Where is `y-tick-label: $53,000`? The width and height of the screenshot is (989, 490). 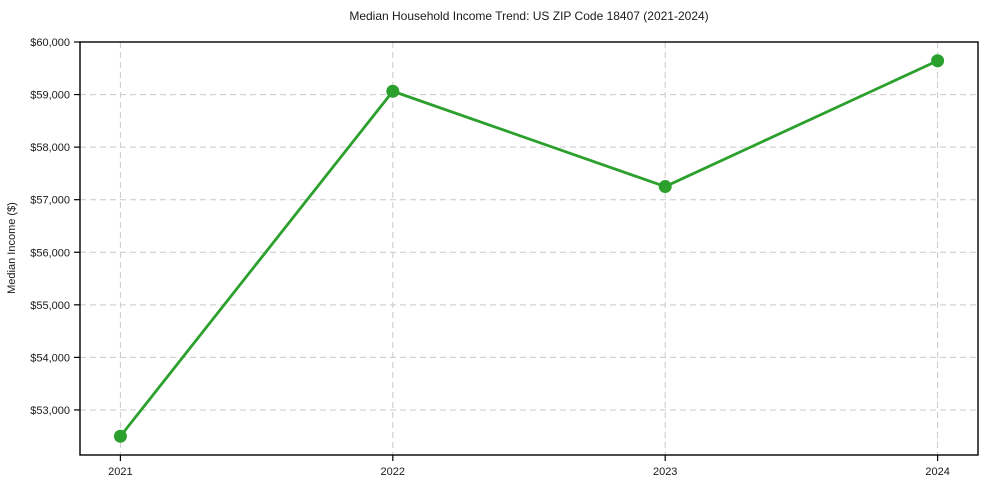
y-tick-label: $53,000 is located at coordinates (50, 411).